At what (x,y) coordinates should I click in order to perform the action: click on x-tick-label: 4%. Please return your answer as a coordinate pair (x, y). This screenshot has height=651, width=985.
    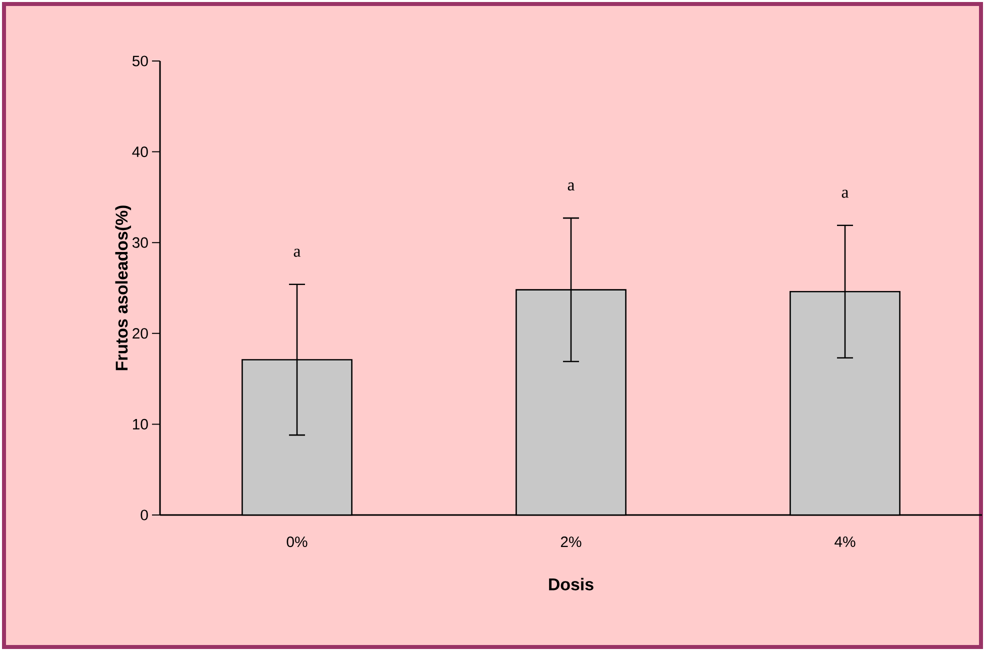
    Looking at the image, I should click on (845, 541).